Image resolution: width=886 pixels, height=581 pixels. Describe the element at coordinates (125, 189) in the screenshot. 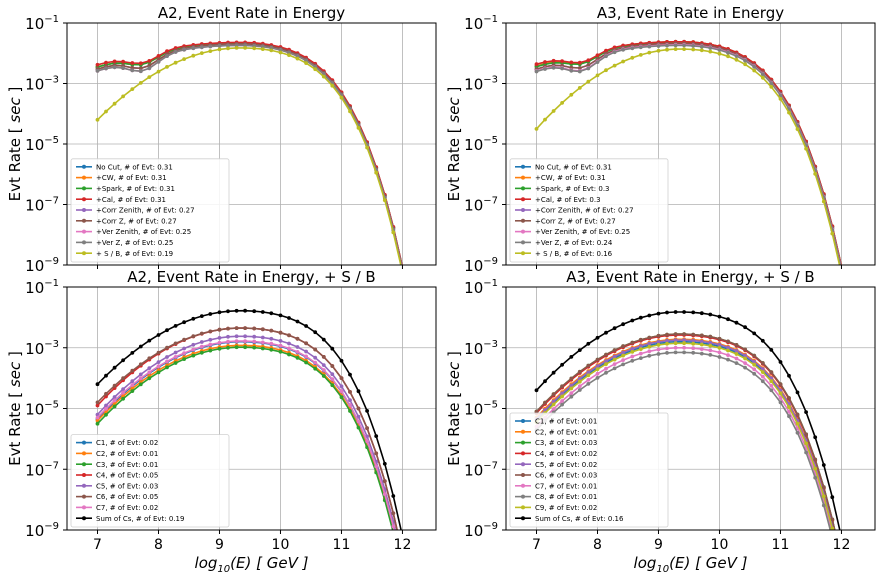

I see `legend-entry: +Spark, # of Evt: 0.31` at that location.